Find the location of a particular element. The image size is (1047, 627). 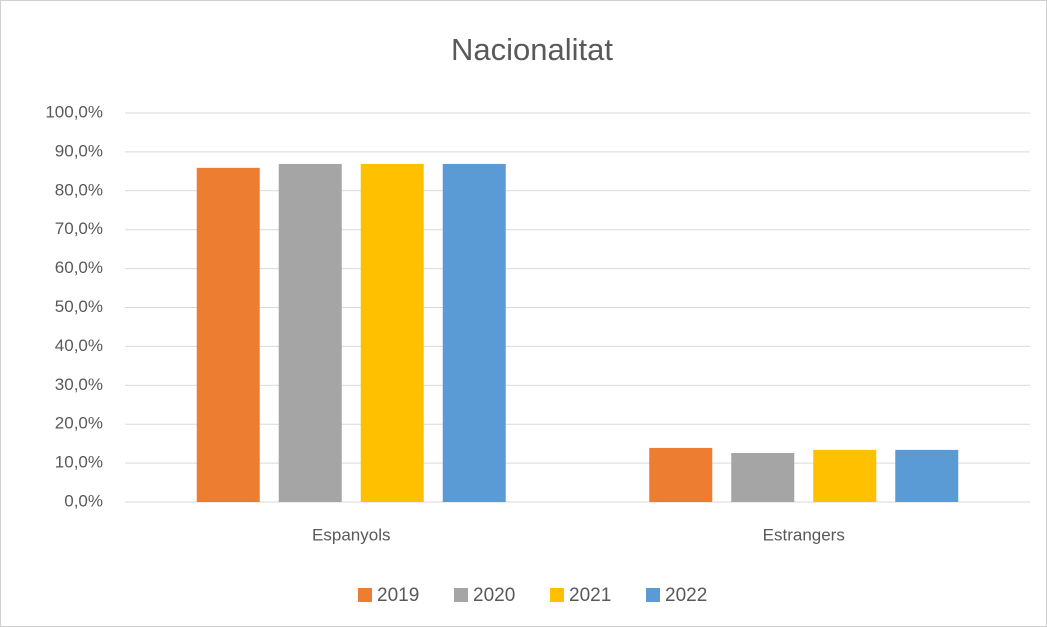

y-tick-label: 10,0% is located at coordinates (79, 462).